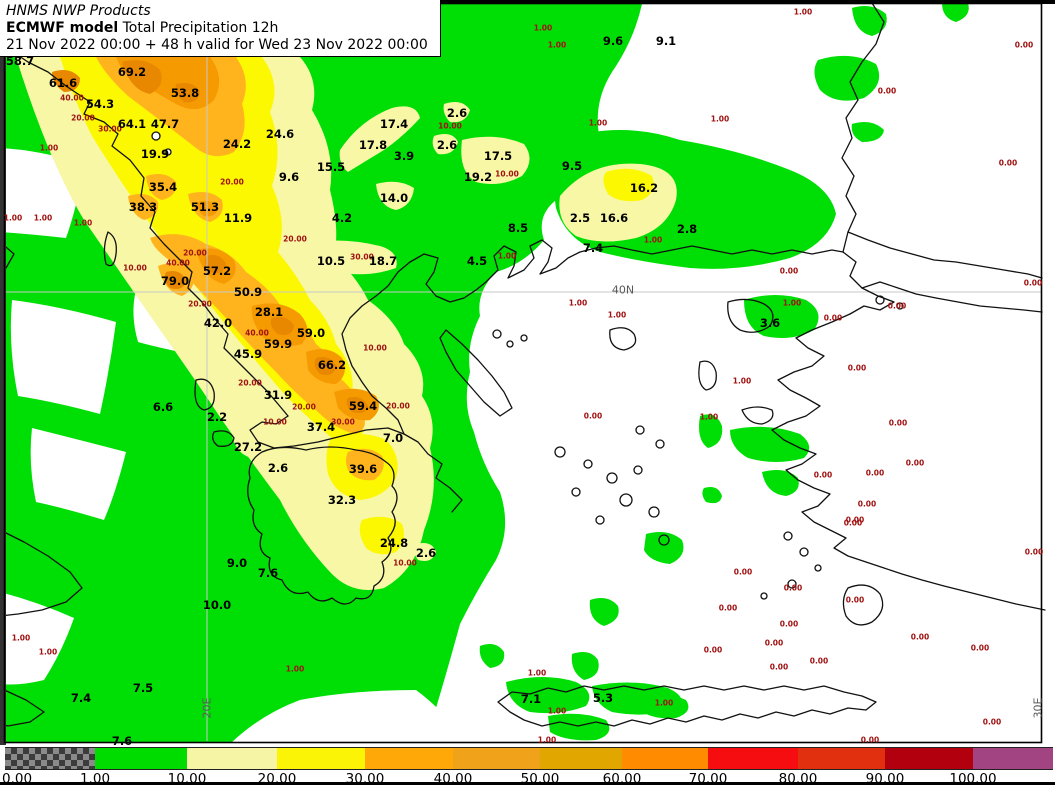 Image resolution: width=1055 pixels, height=785 pixels. Describe the element at coordinates (95, 778) in the screenshot. I see `colorbar-tick-label: 1.00` at that location.